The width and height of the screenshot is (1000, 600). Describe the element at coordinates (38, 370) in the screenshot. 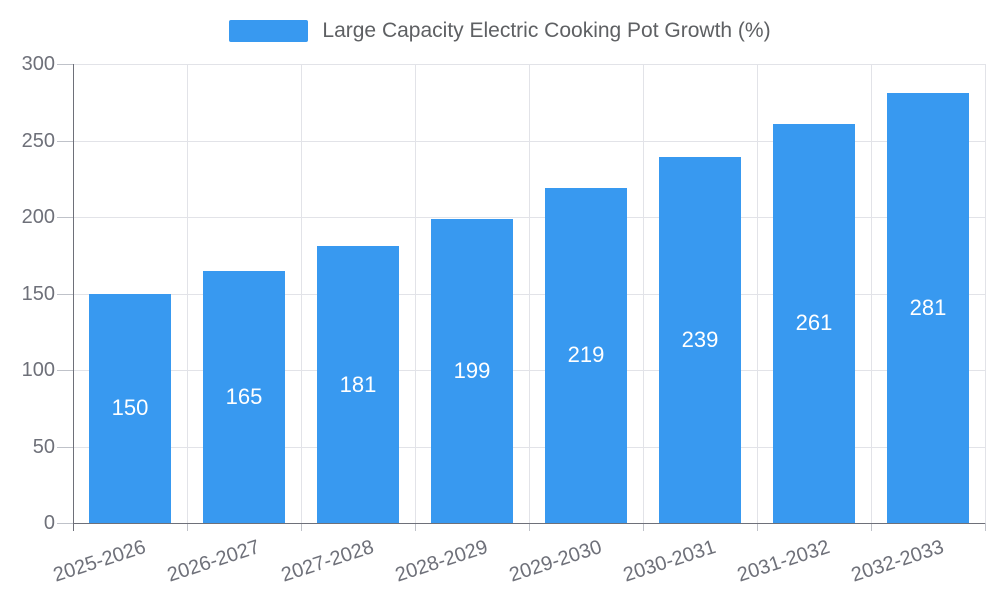

I see `y-axis-tick-label: 100` at that location.